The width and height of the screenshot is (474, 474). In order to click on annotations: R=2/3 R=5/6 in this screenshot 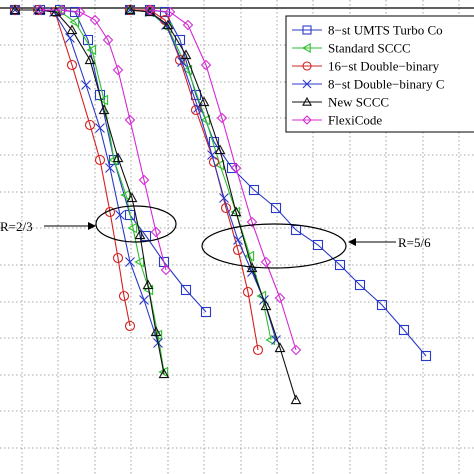, I will do `click(215, 237)`.